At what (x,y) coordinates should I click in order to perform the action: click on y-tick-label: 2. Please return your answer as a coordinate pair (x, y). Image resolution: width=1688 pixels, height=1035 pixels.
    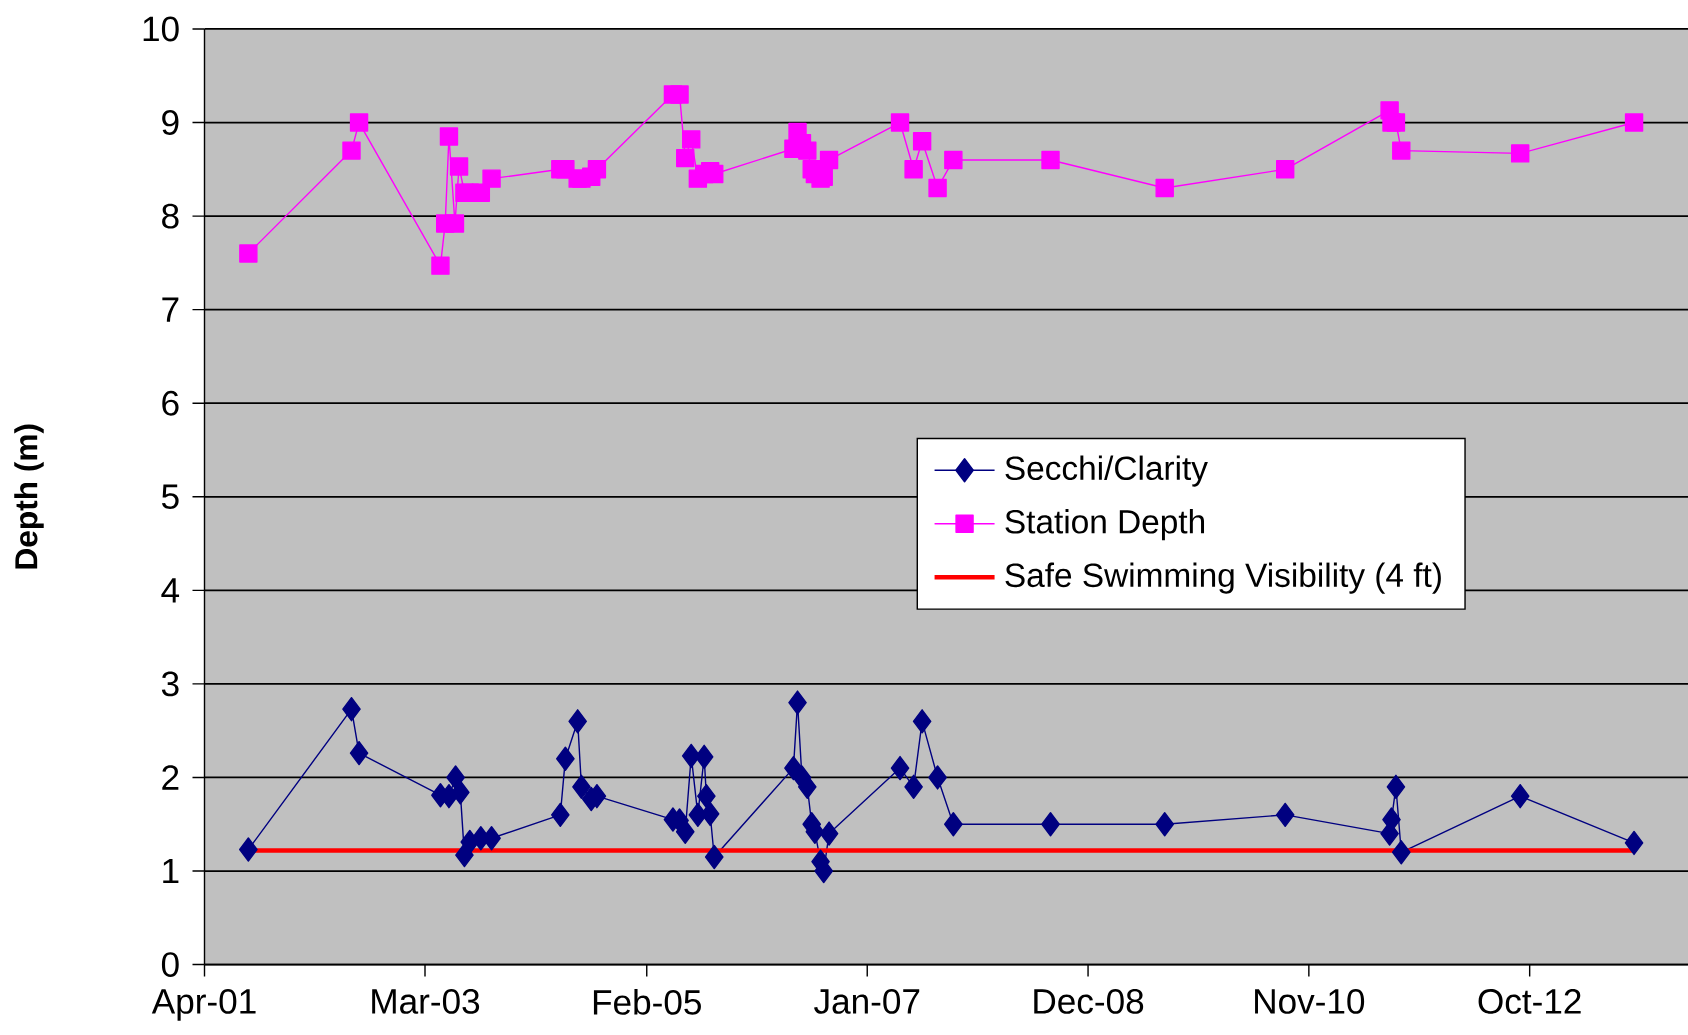
    Looking at the image, I should click on (170, 777).